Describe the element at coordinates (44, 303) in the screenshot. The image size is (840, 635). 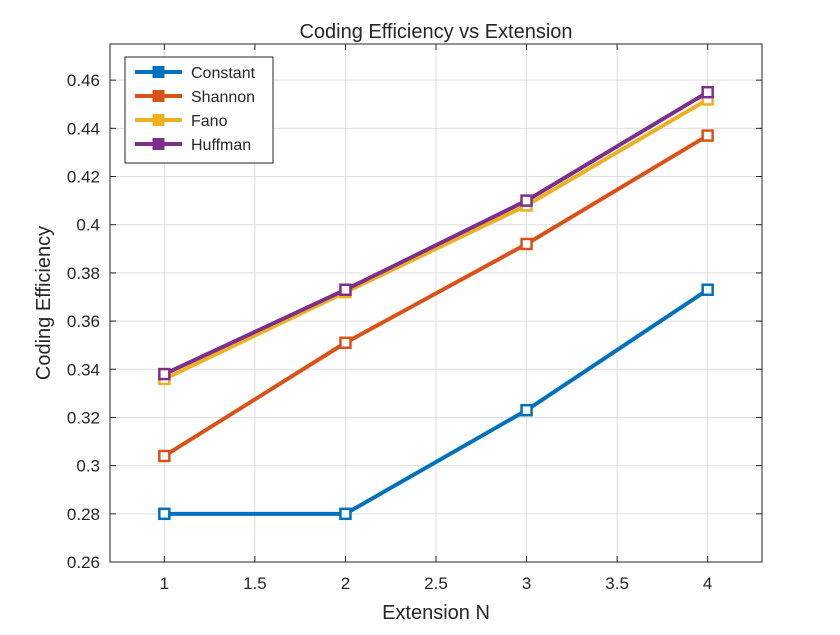
I see `y-axis-title: Coding Efficiency` at that location.